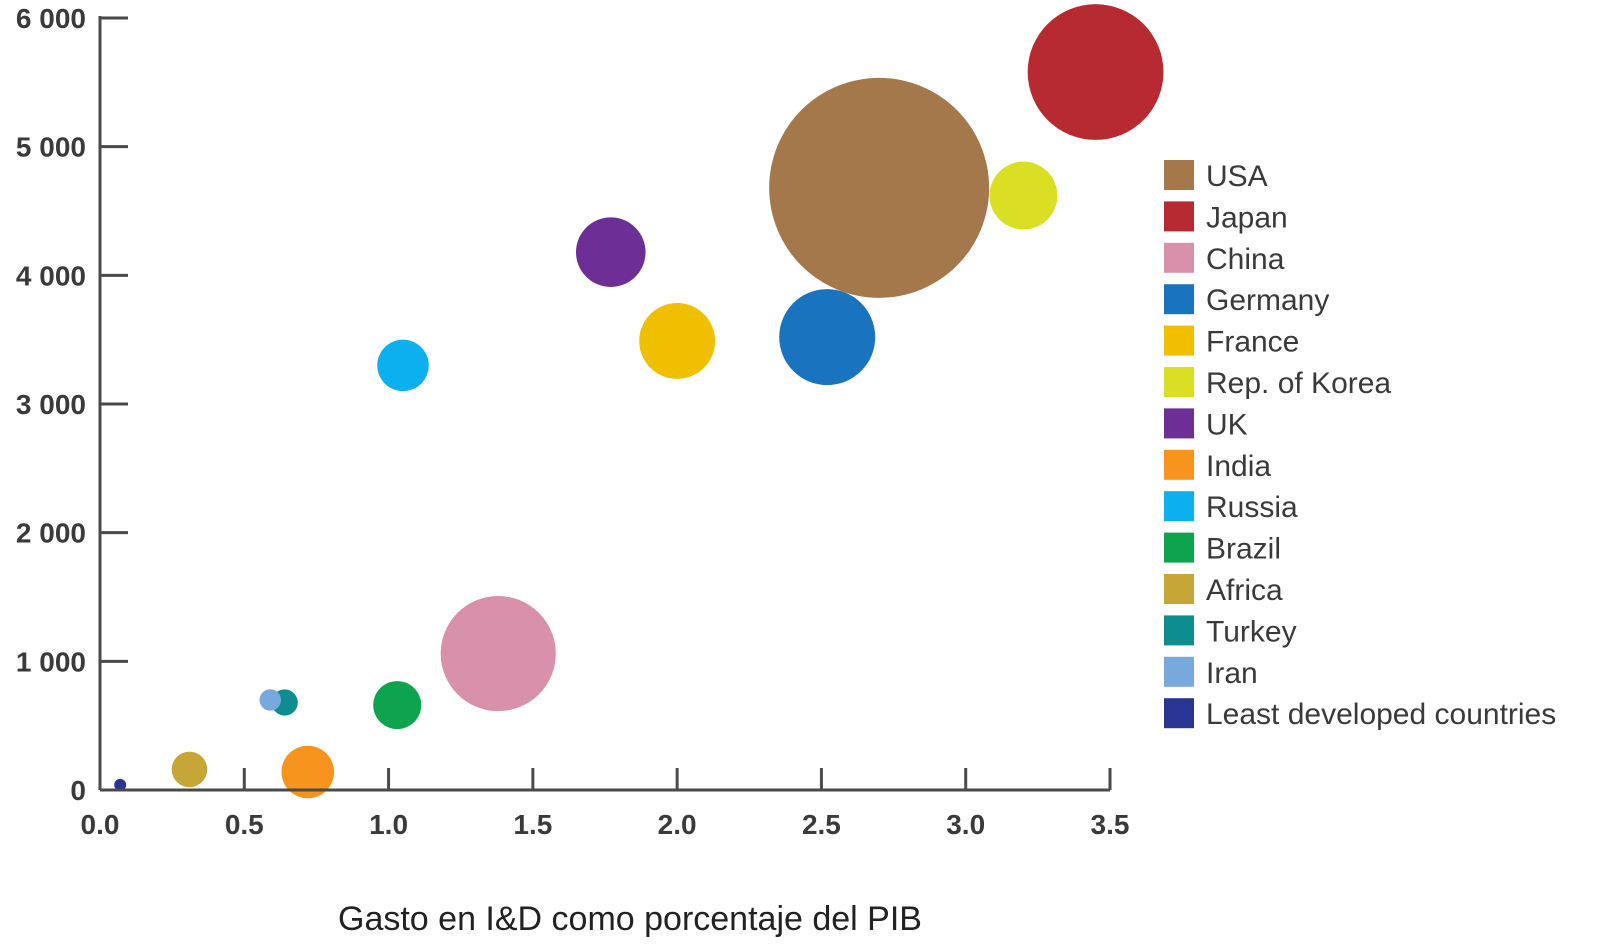 The image size is (1621, 944). I want to click on y-tick-label: 4 000, so click(51, 275).